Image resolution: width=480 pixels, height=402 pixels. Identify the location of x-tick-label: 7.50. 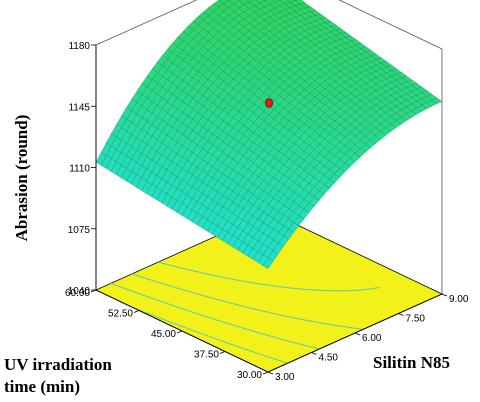
(416, 319).